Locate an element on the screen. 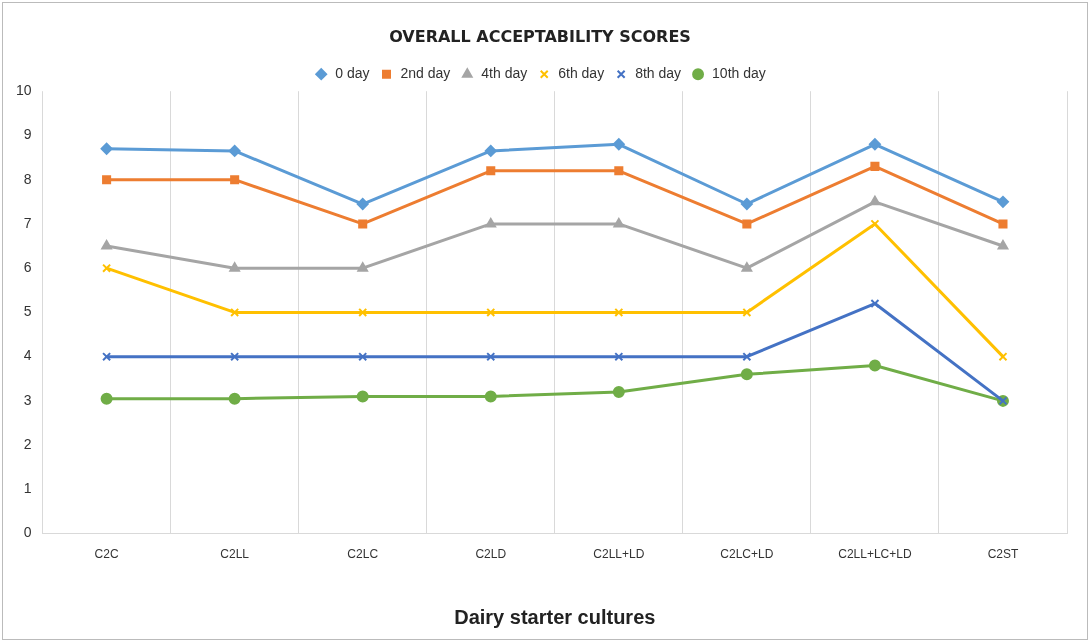  legend-label: 10th day is located at coordinates (739, 73).